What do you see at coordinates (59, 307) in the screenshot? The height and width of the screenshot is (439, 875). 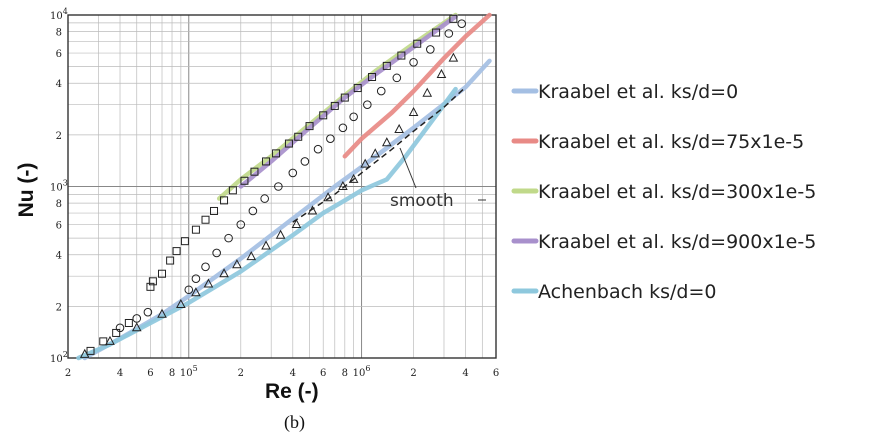 I see `y-tick-label: 2` at bounding box center [59, 307].